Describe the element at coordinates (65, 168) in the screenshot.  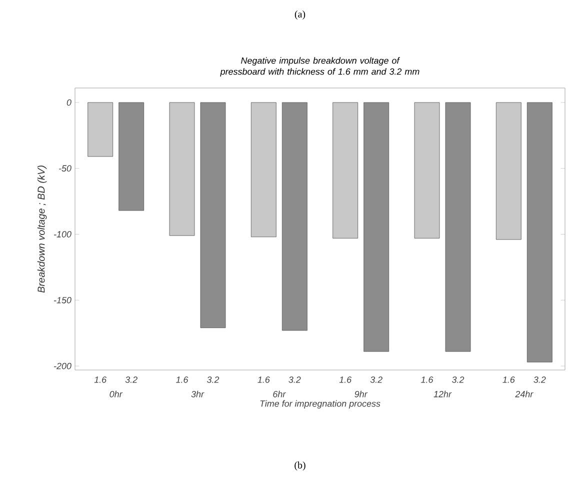
I see `y-tick-label: -50` at that location.